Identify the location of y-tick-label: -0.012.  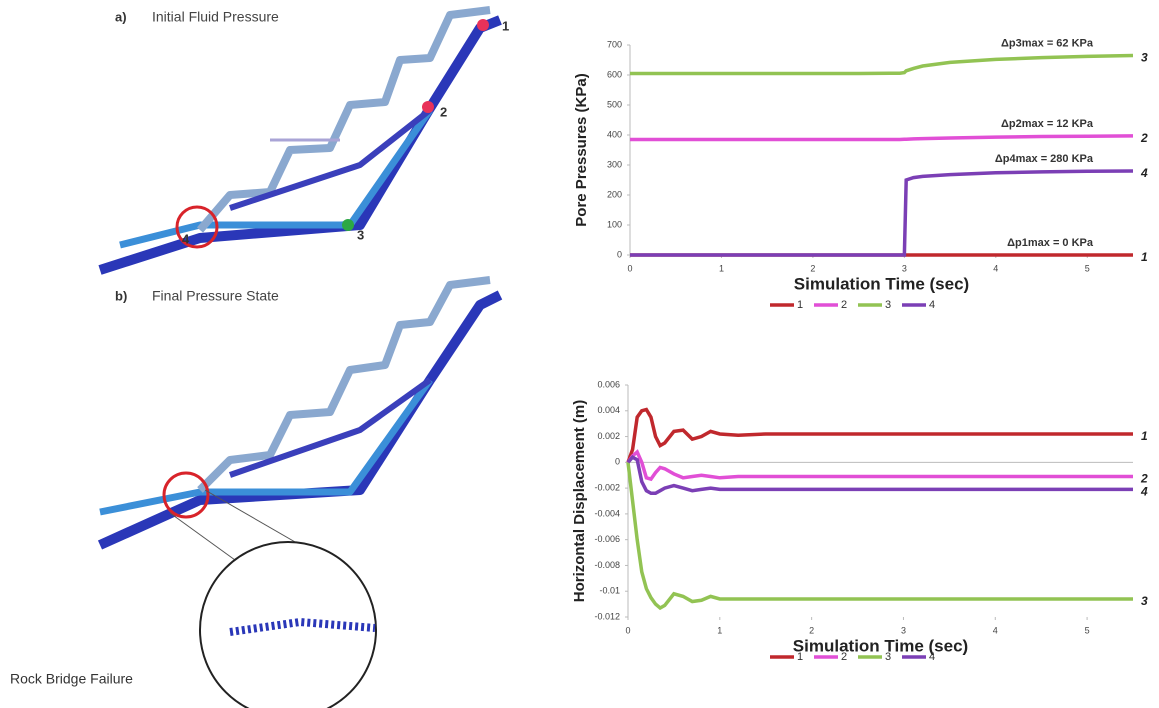
(607, 616).